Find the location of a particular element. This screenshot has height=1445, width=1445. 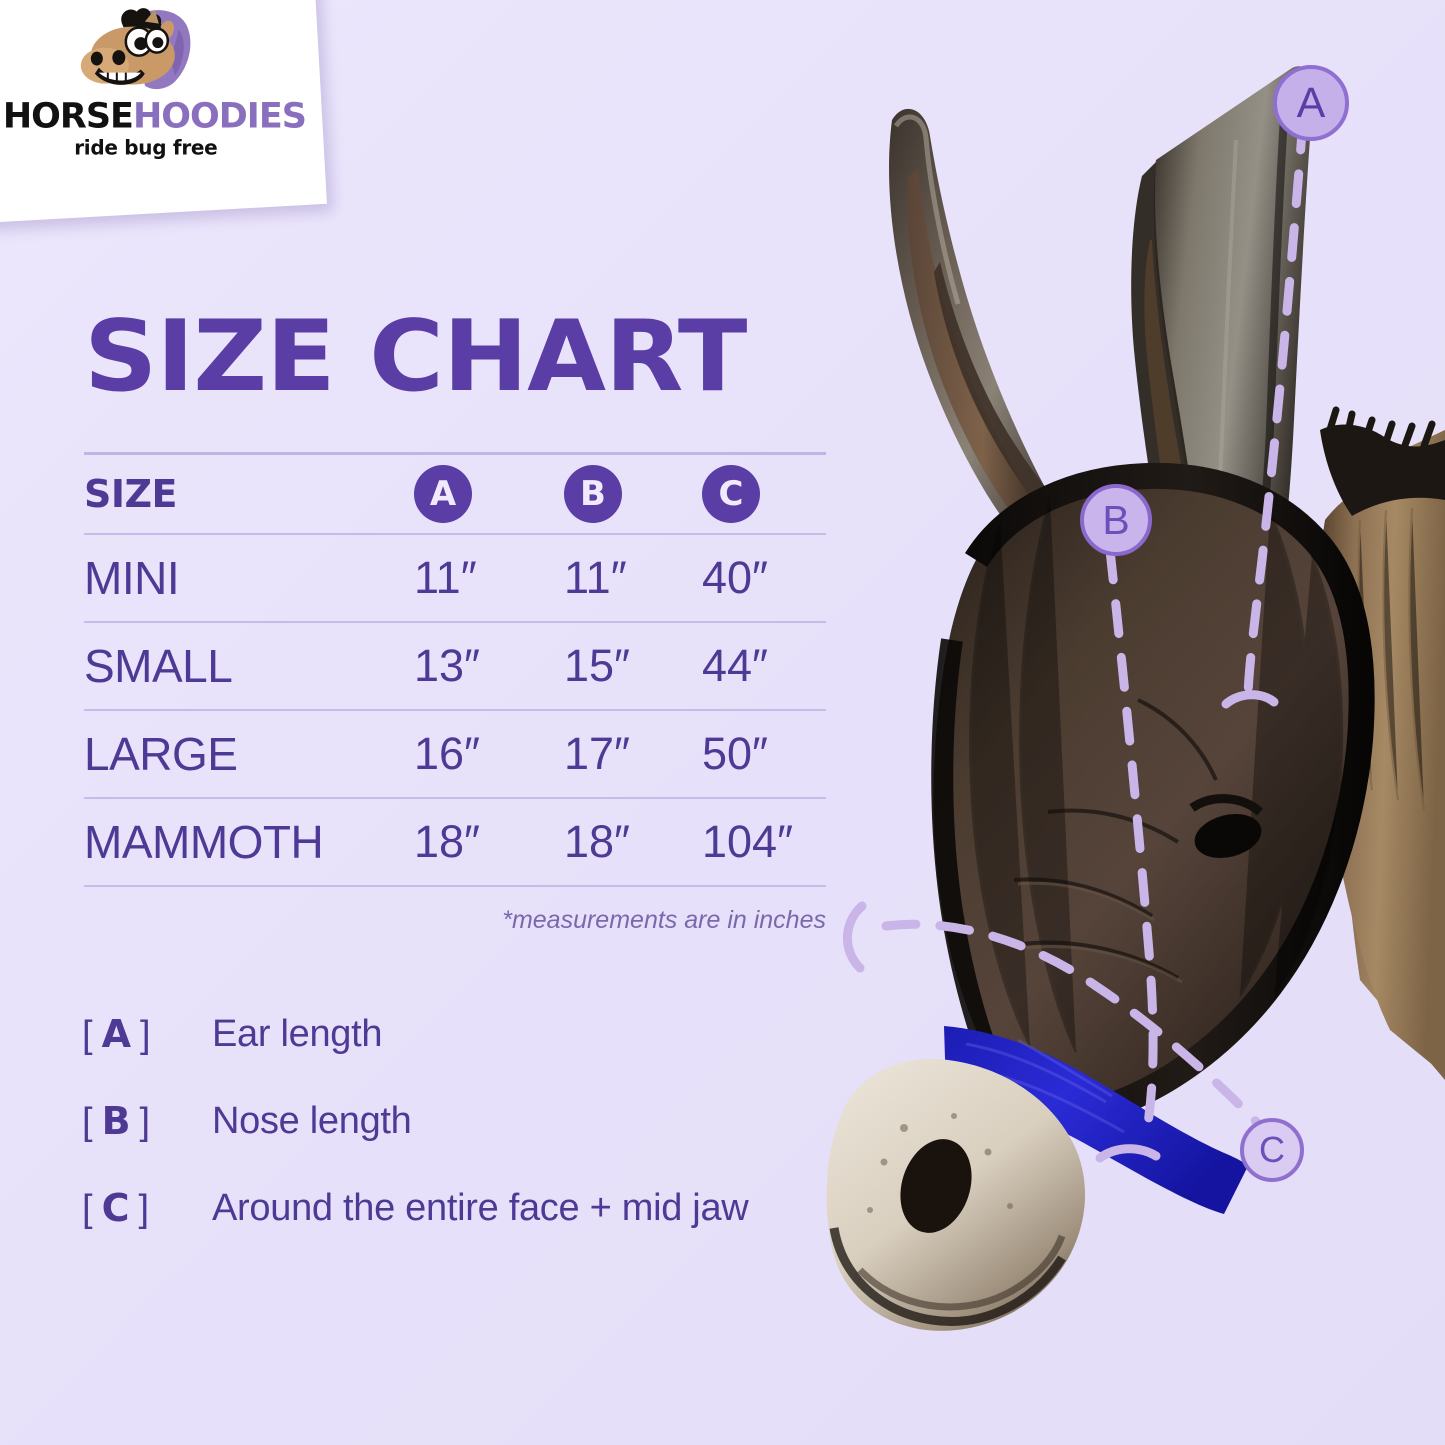

donkey-nostril is located at coordinates (936, 1186).